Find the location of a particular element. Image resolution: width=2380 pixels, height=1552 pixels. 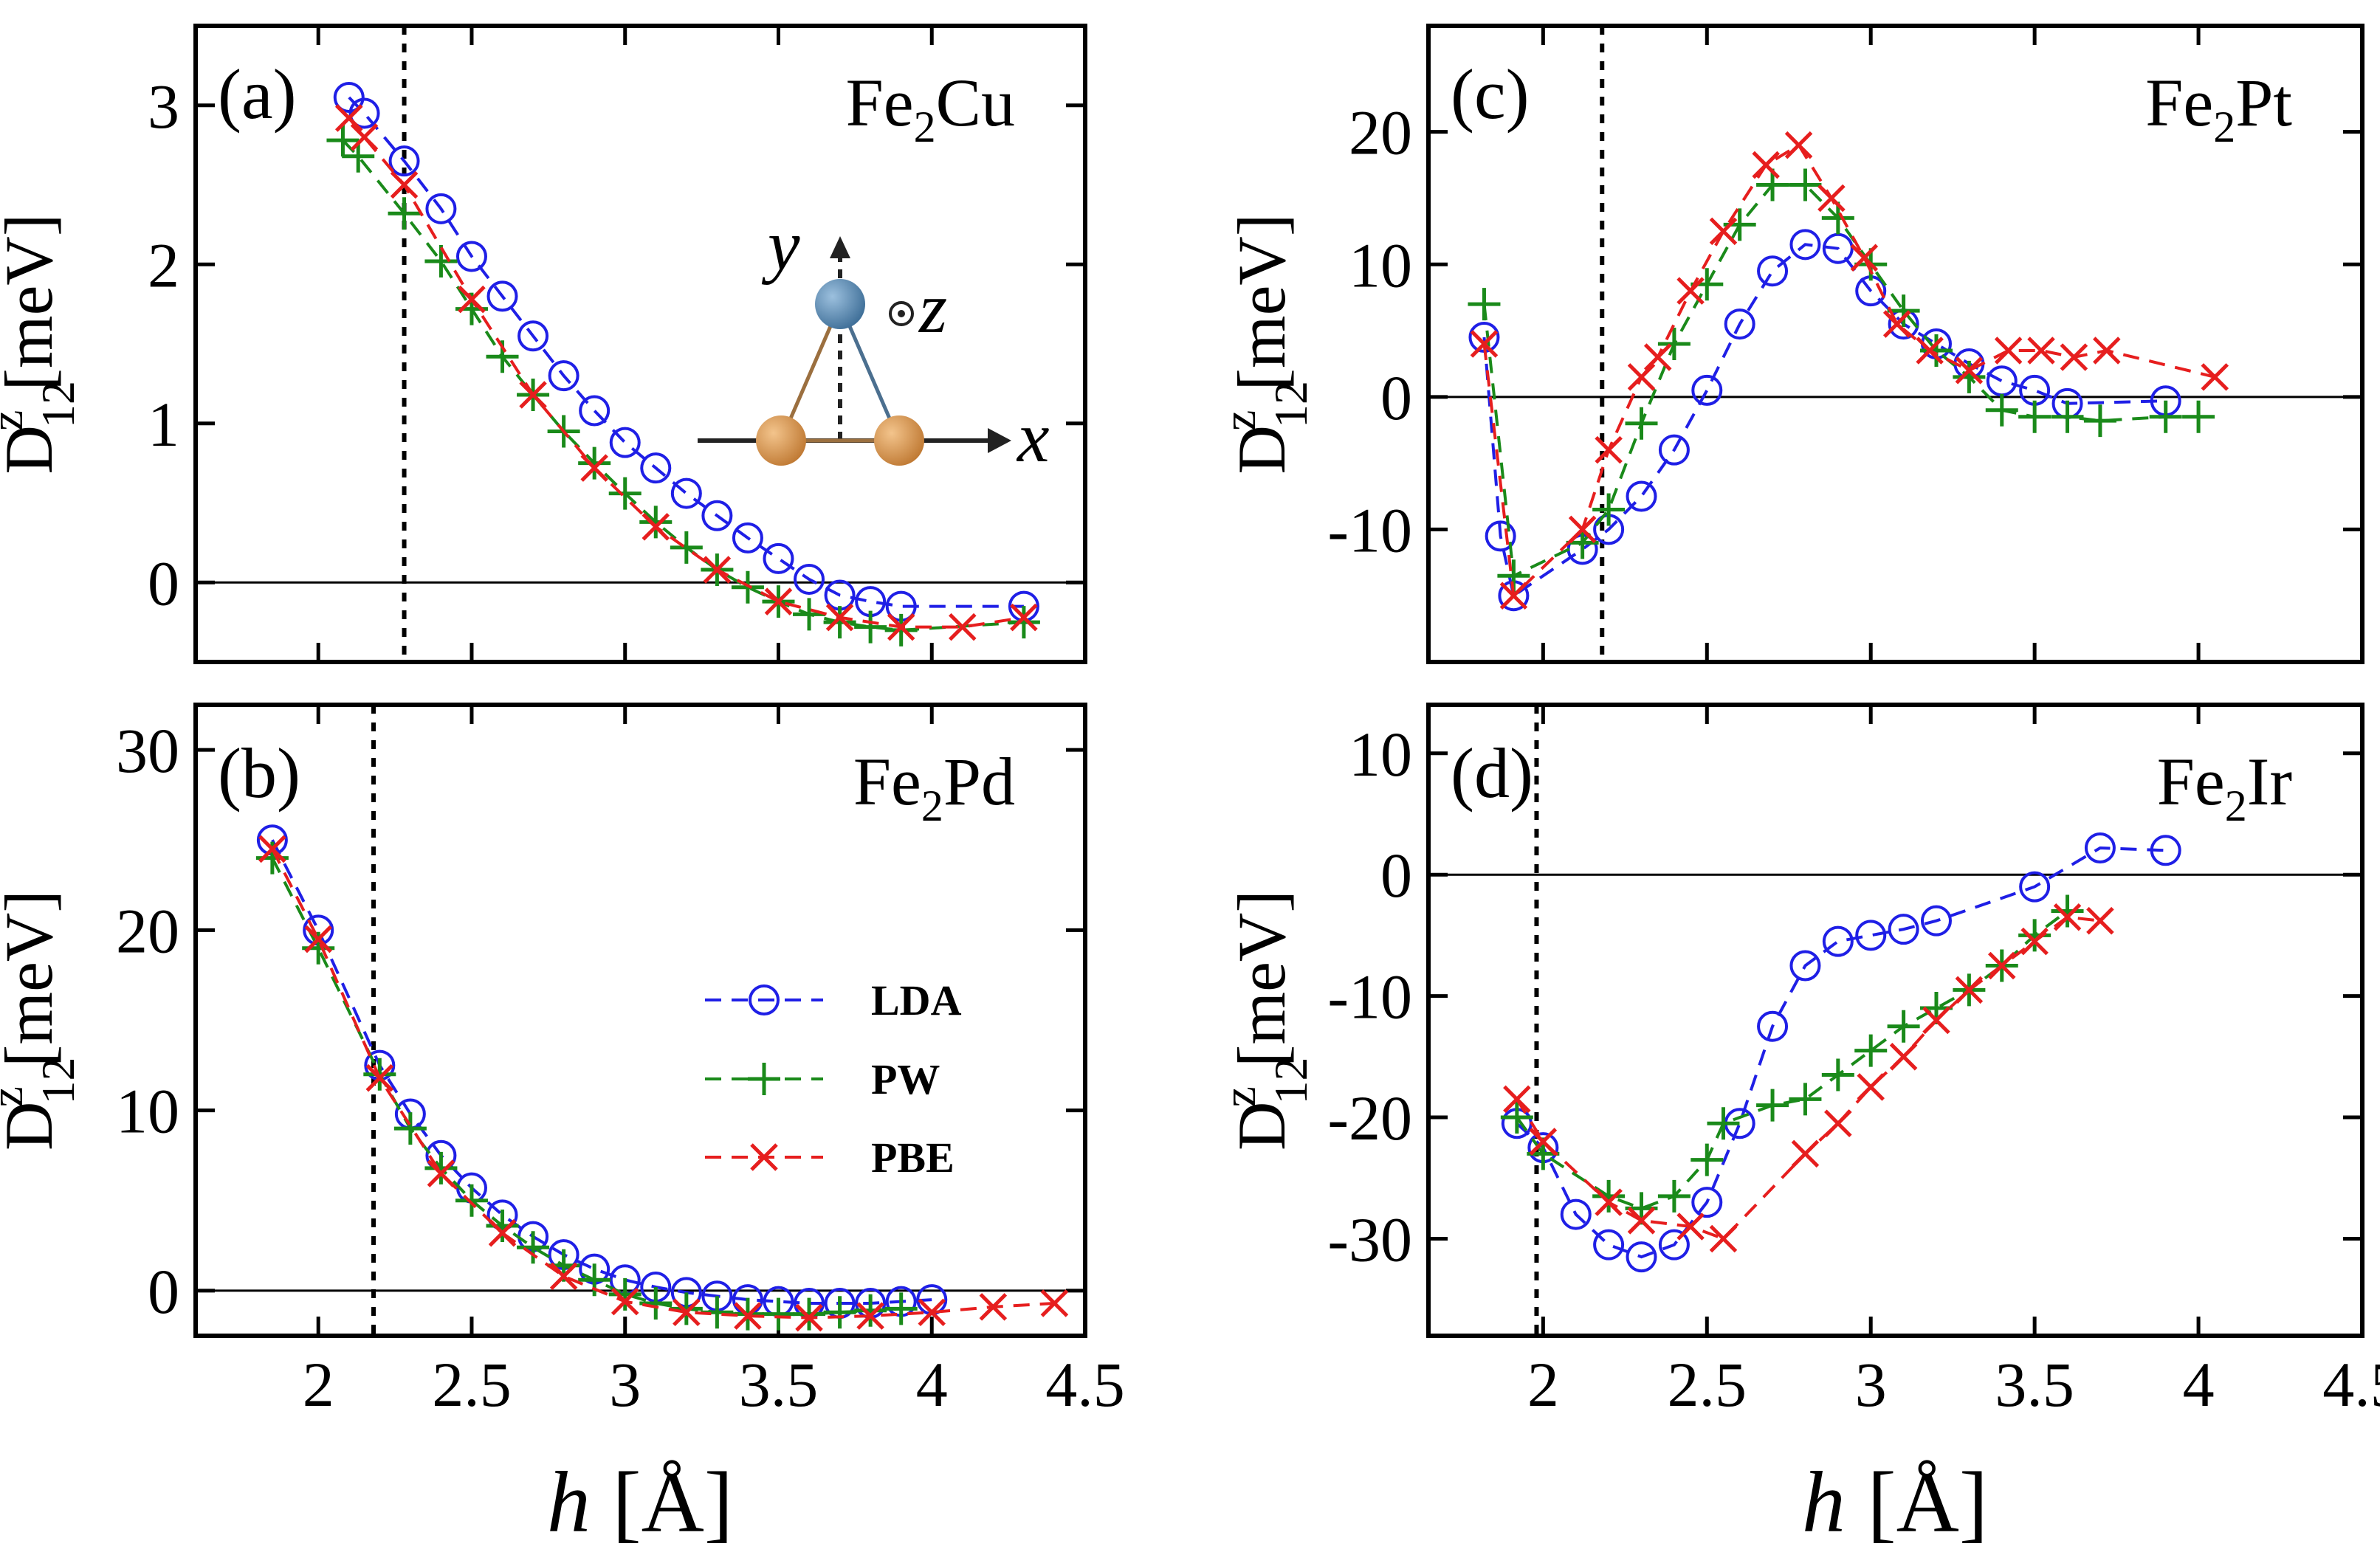

legend-label-pw: PW is located at coordinates (905, 1079).